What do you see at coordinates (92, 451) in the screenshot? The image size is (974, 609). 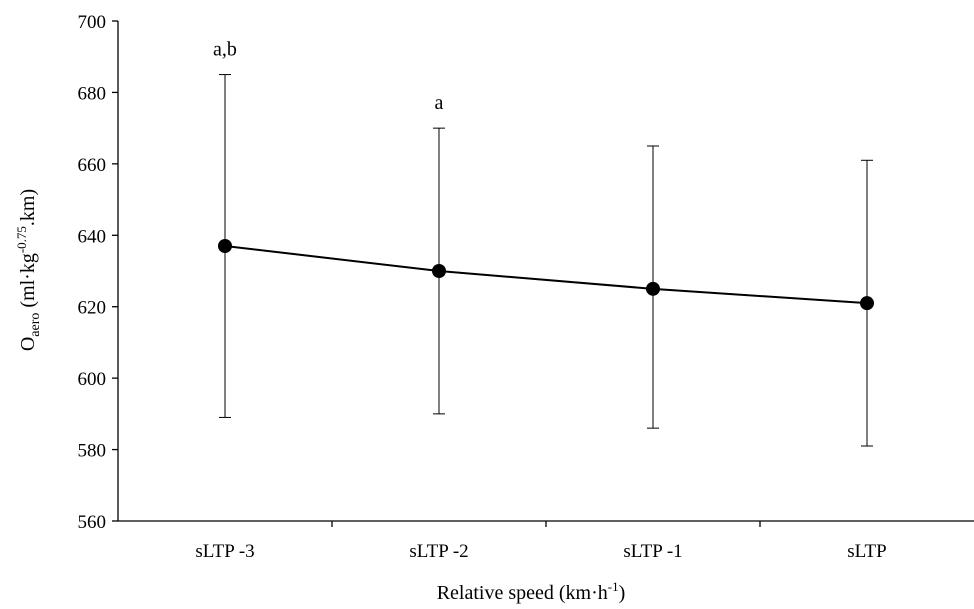 I see `y-tick-label: 580` at bounding box center [92, 451].